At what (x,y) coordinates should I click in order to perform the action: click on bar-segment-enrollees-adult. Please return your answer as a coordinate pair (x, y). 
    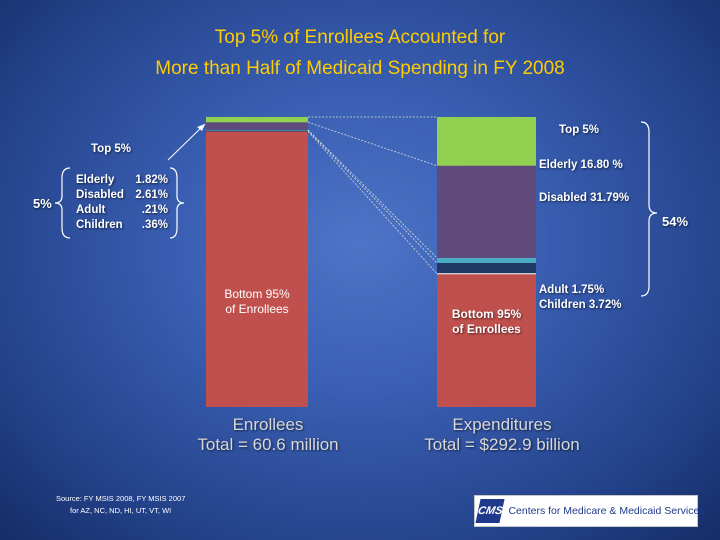
    Looking at the image, I should click on (257, 130).